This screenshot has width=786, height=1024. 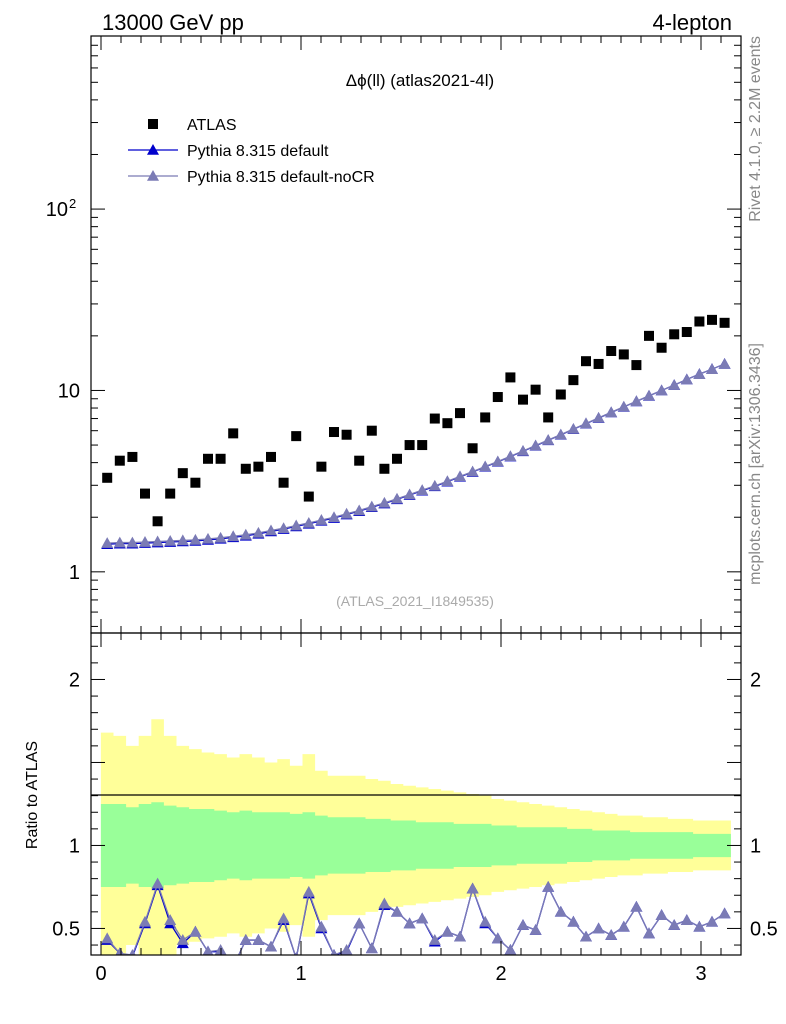 I want to click on ratio-ytick-label-right: 0.5, so click(x=764, y=929).